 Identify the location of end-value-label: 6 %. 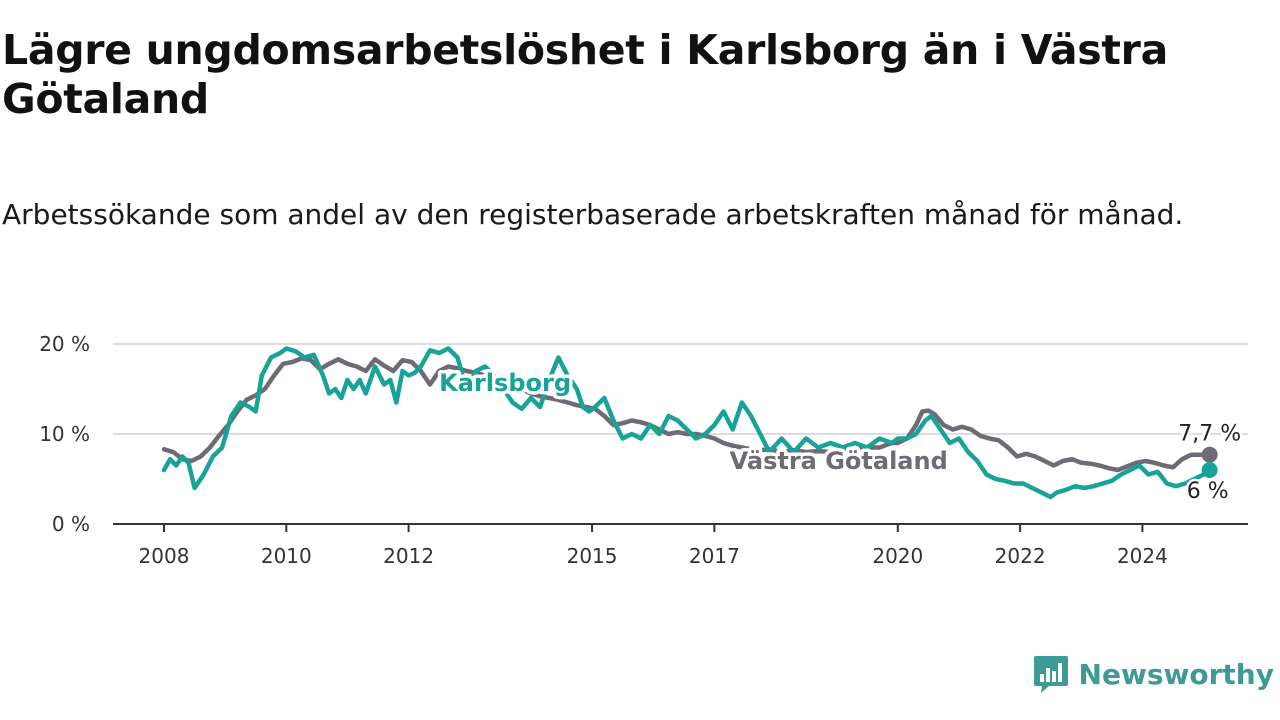
(1208, 491).